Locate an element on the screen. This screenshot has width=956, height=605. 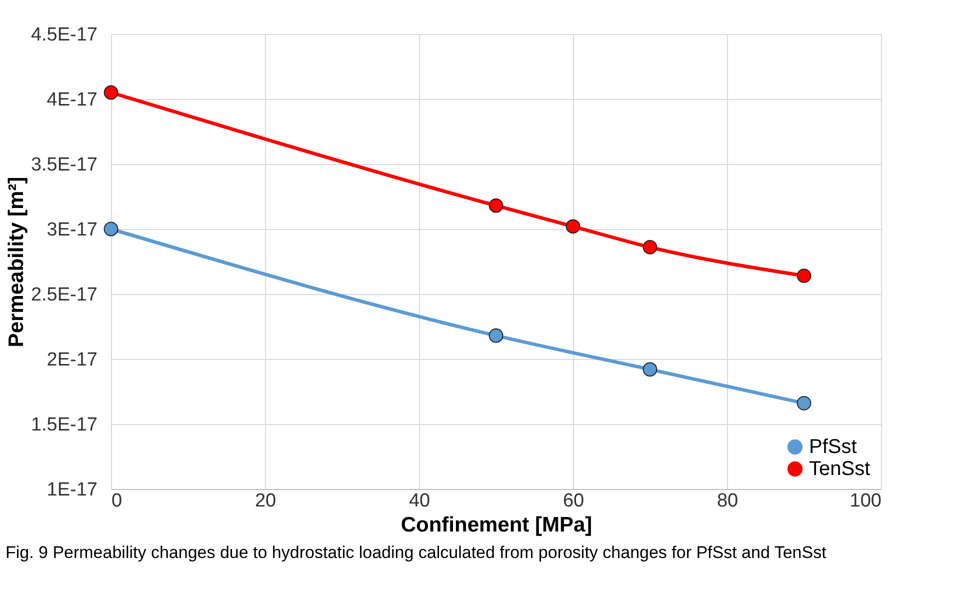
x-tick-label: 80 is located at coordinates (727, 501).